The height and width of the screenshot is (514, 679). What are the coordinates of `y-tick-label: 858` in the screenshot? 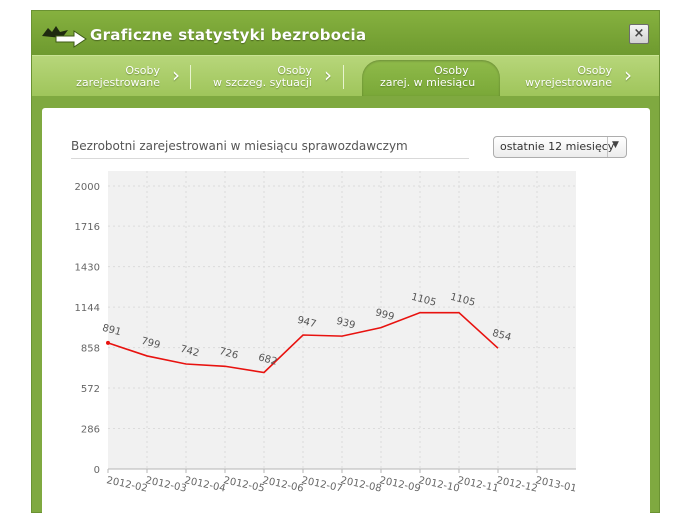 It's located at (90, 349).